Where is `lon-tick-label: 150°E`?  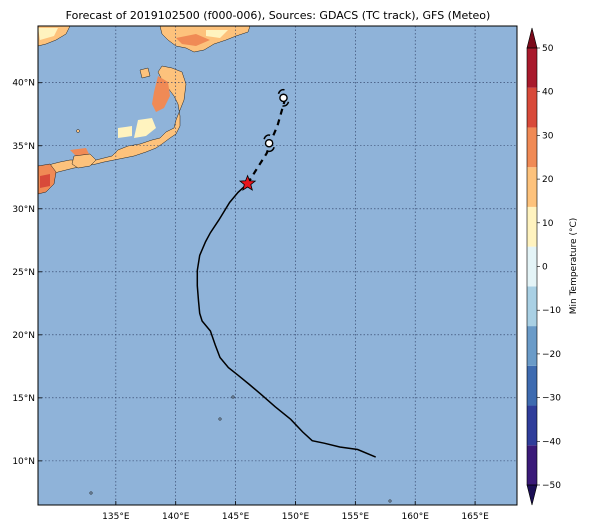
lon-tick-label: 150°E is located at coordinates (296, 517).